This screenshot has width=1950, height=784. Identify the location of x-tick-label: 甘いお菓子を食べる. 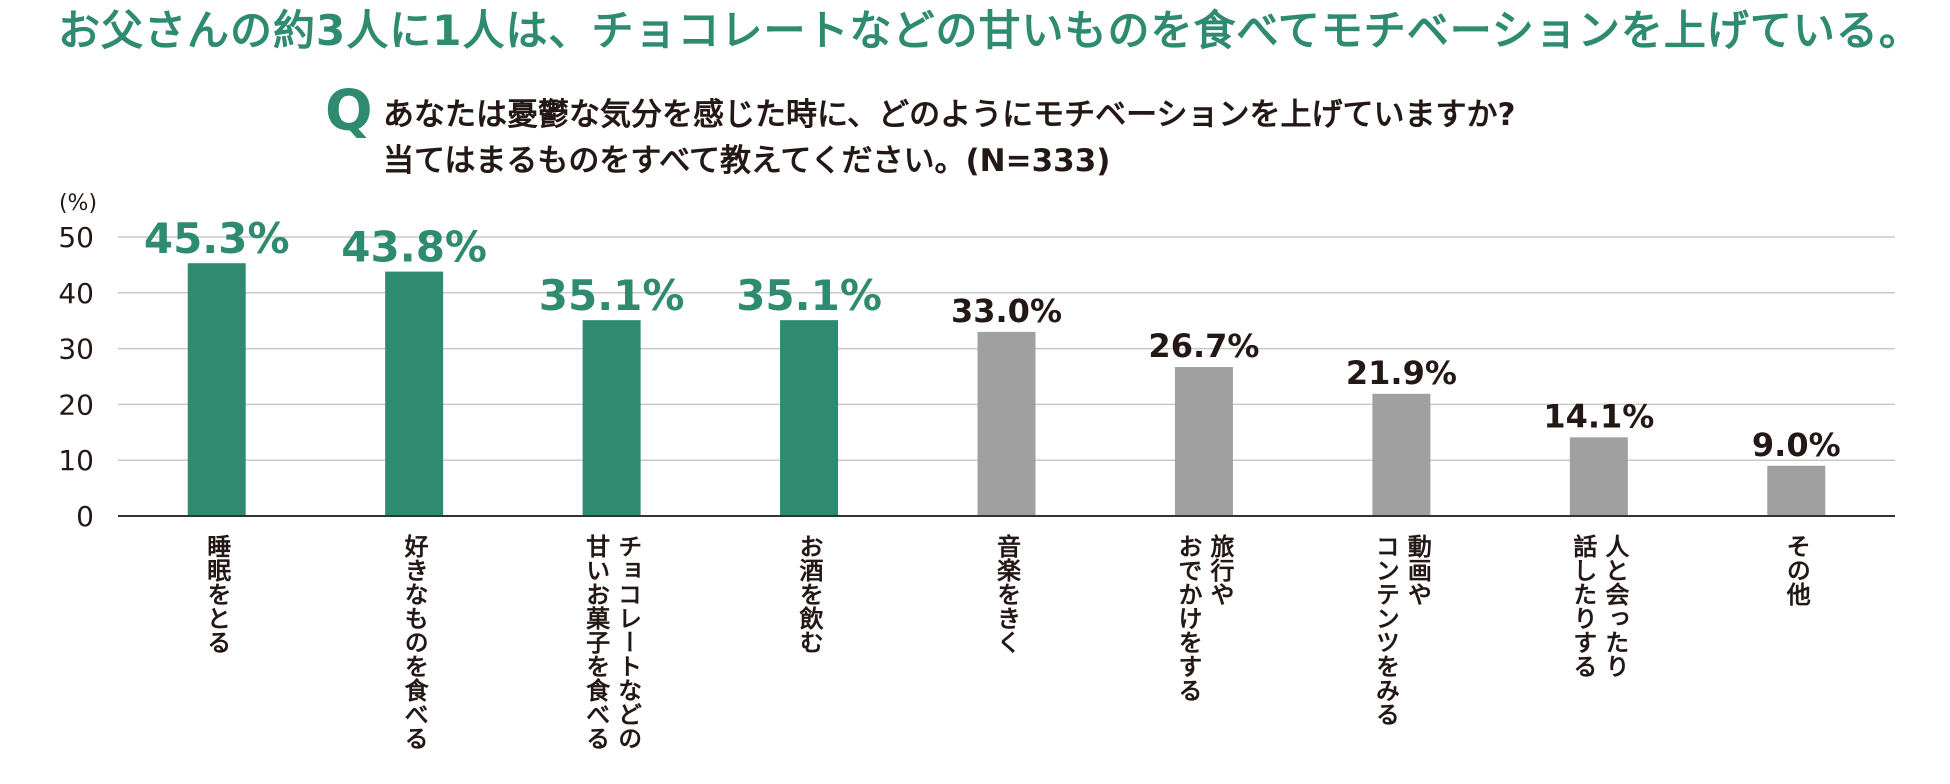
(596, 642).